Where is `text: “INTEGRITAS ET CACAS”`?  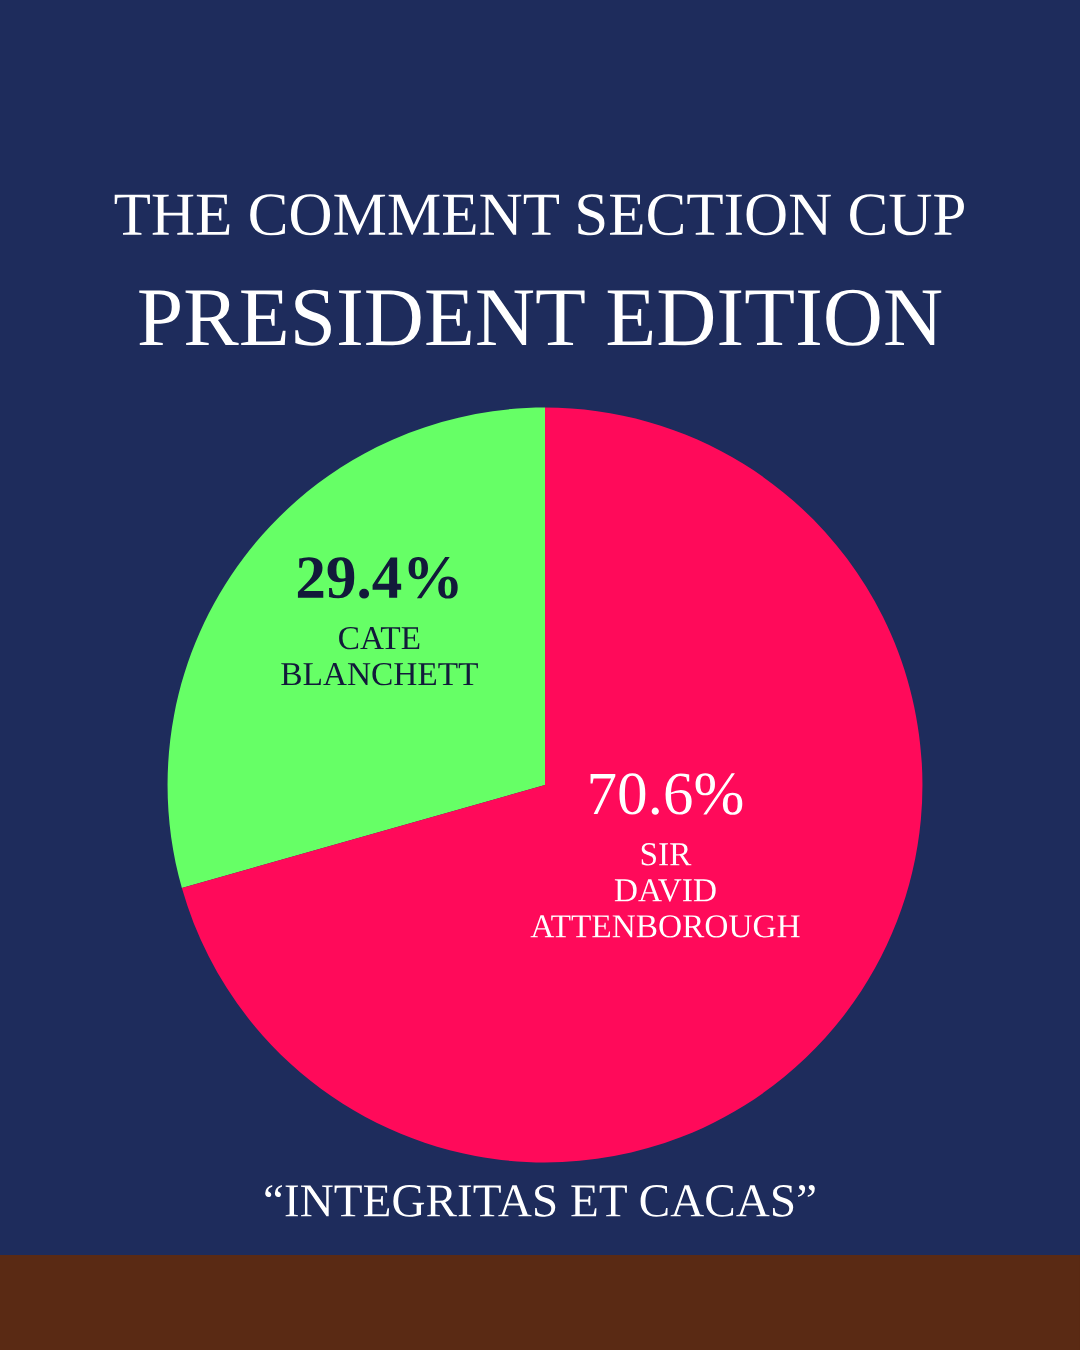
text: “INTEGRITAS ET CACAS” is located at coordinates (540, 1200).